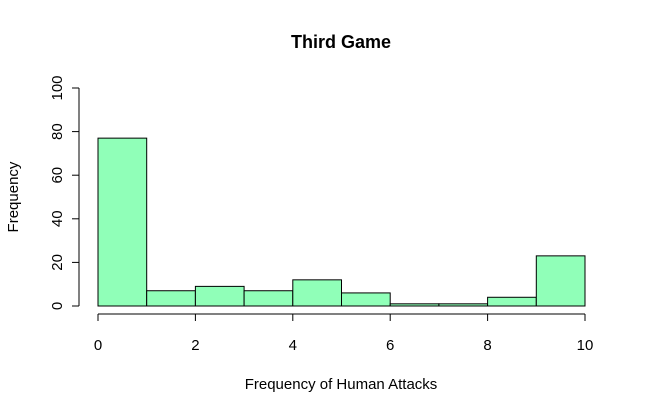  Describe the element at coordinates (57, 87) in the screenshot. I see `y-tick-label: 100` at that location.